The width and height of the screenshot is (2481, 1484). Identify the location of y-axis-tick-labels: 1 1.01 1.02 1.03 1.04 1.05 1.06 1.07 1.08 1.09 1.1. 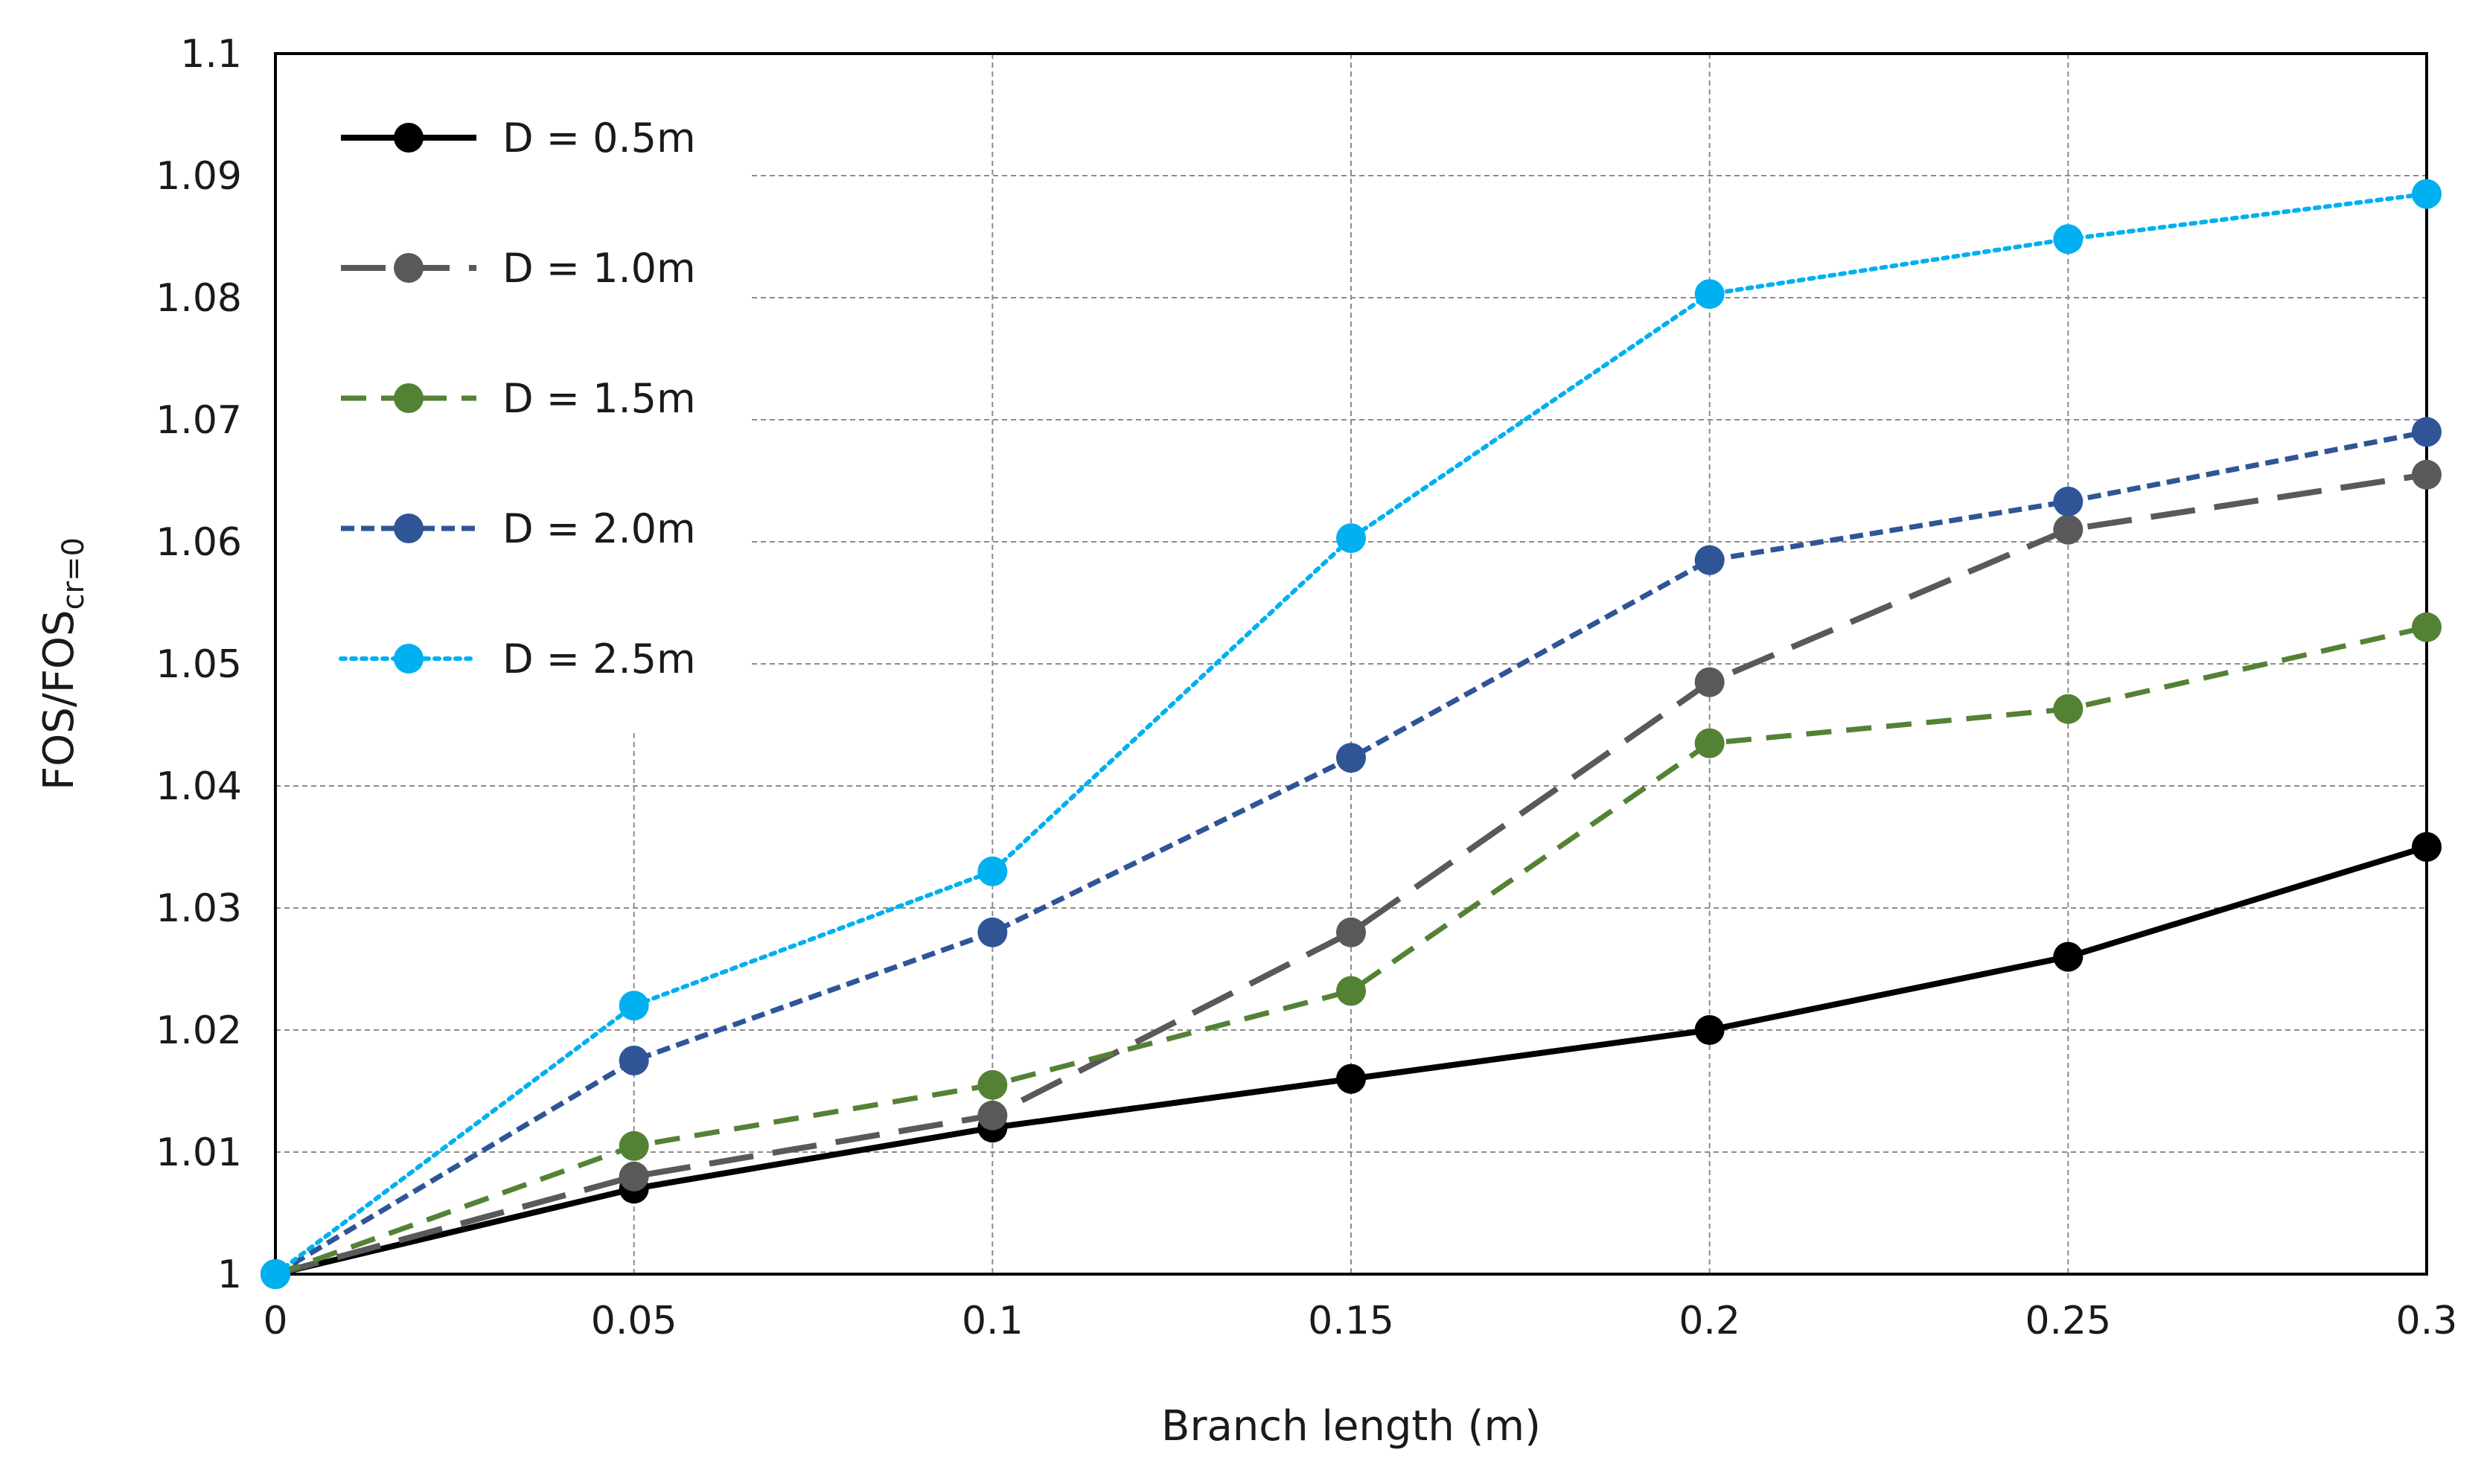
(199, 664).